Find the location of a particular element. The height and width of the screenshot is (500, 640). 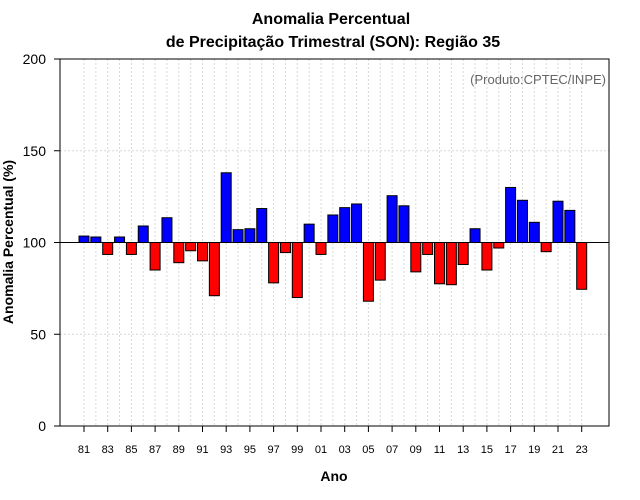

chart-title-line1: Anomalia Percentual is located at coordinates (331, 19).